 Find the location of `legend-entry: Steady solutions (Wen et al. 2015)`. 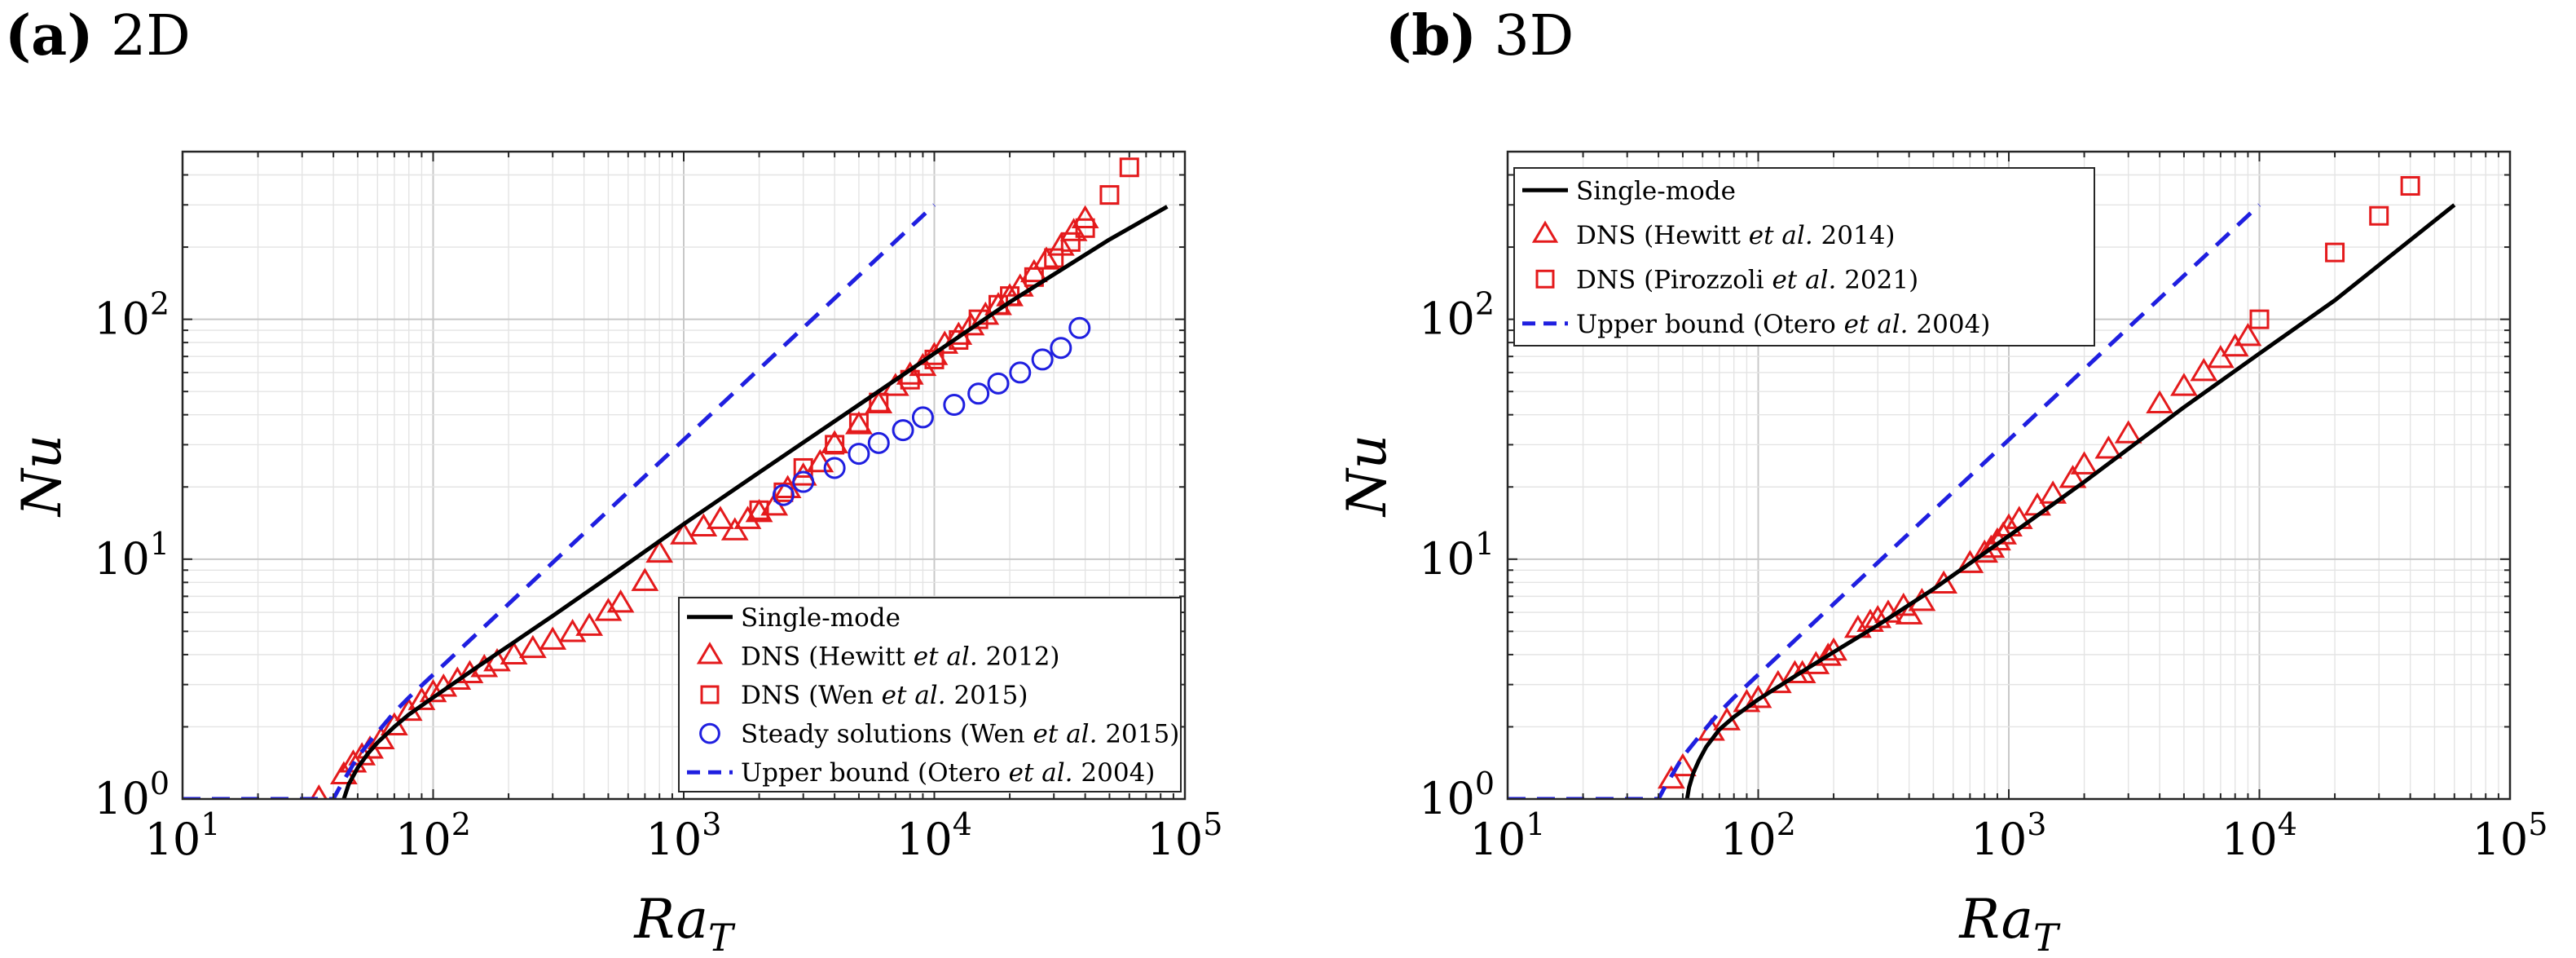

legend-entry: Steady solutions (Wen et al. 2015) is located at coordinates (939, 734).